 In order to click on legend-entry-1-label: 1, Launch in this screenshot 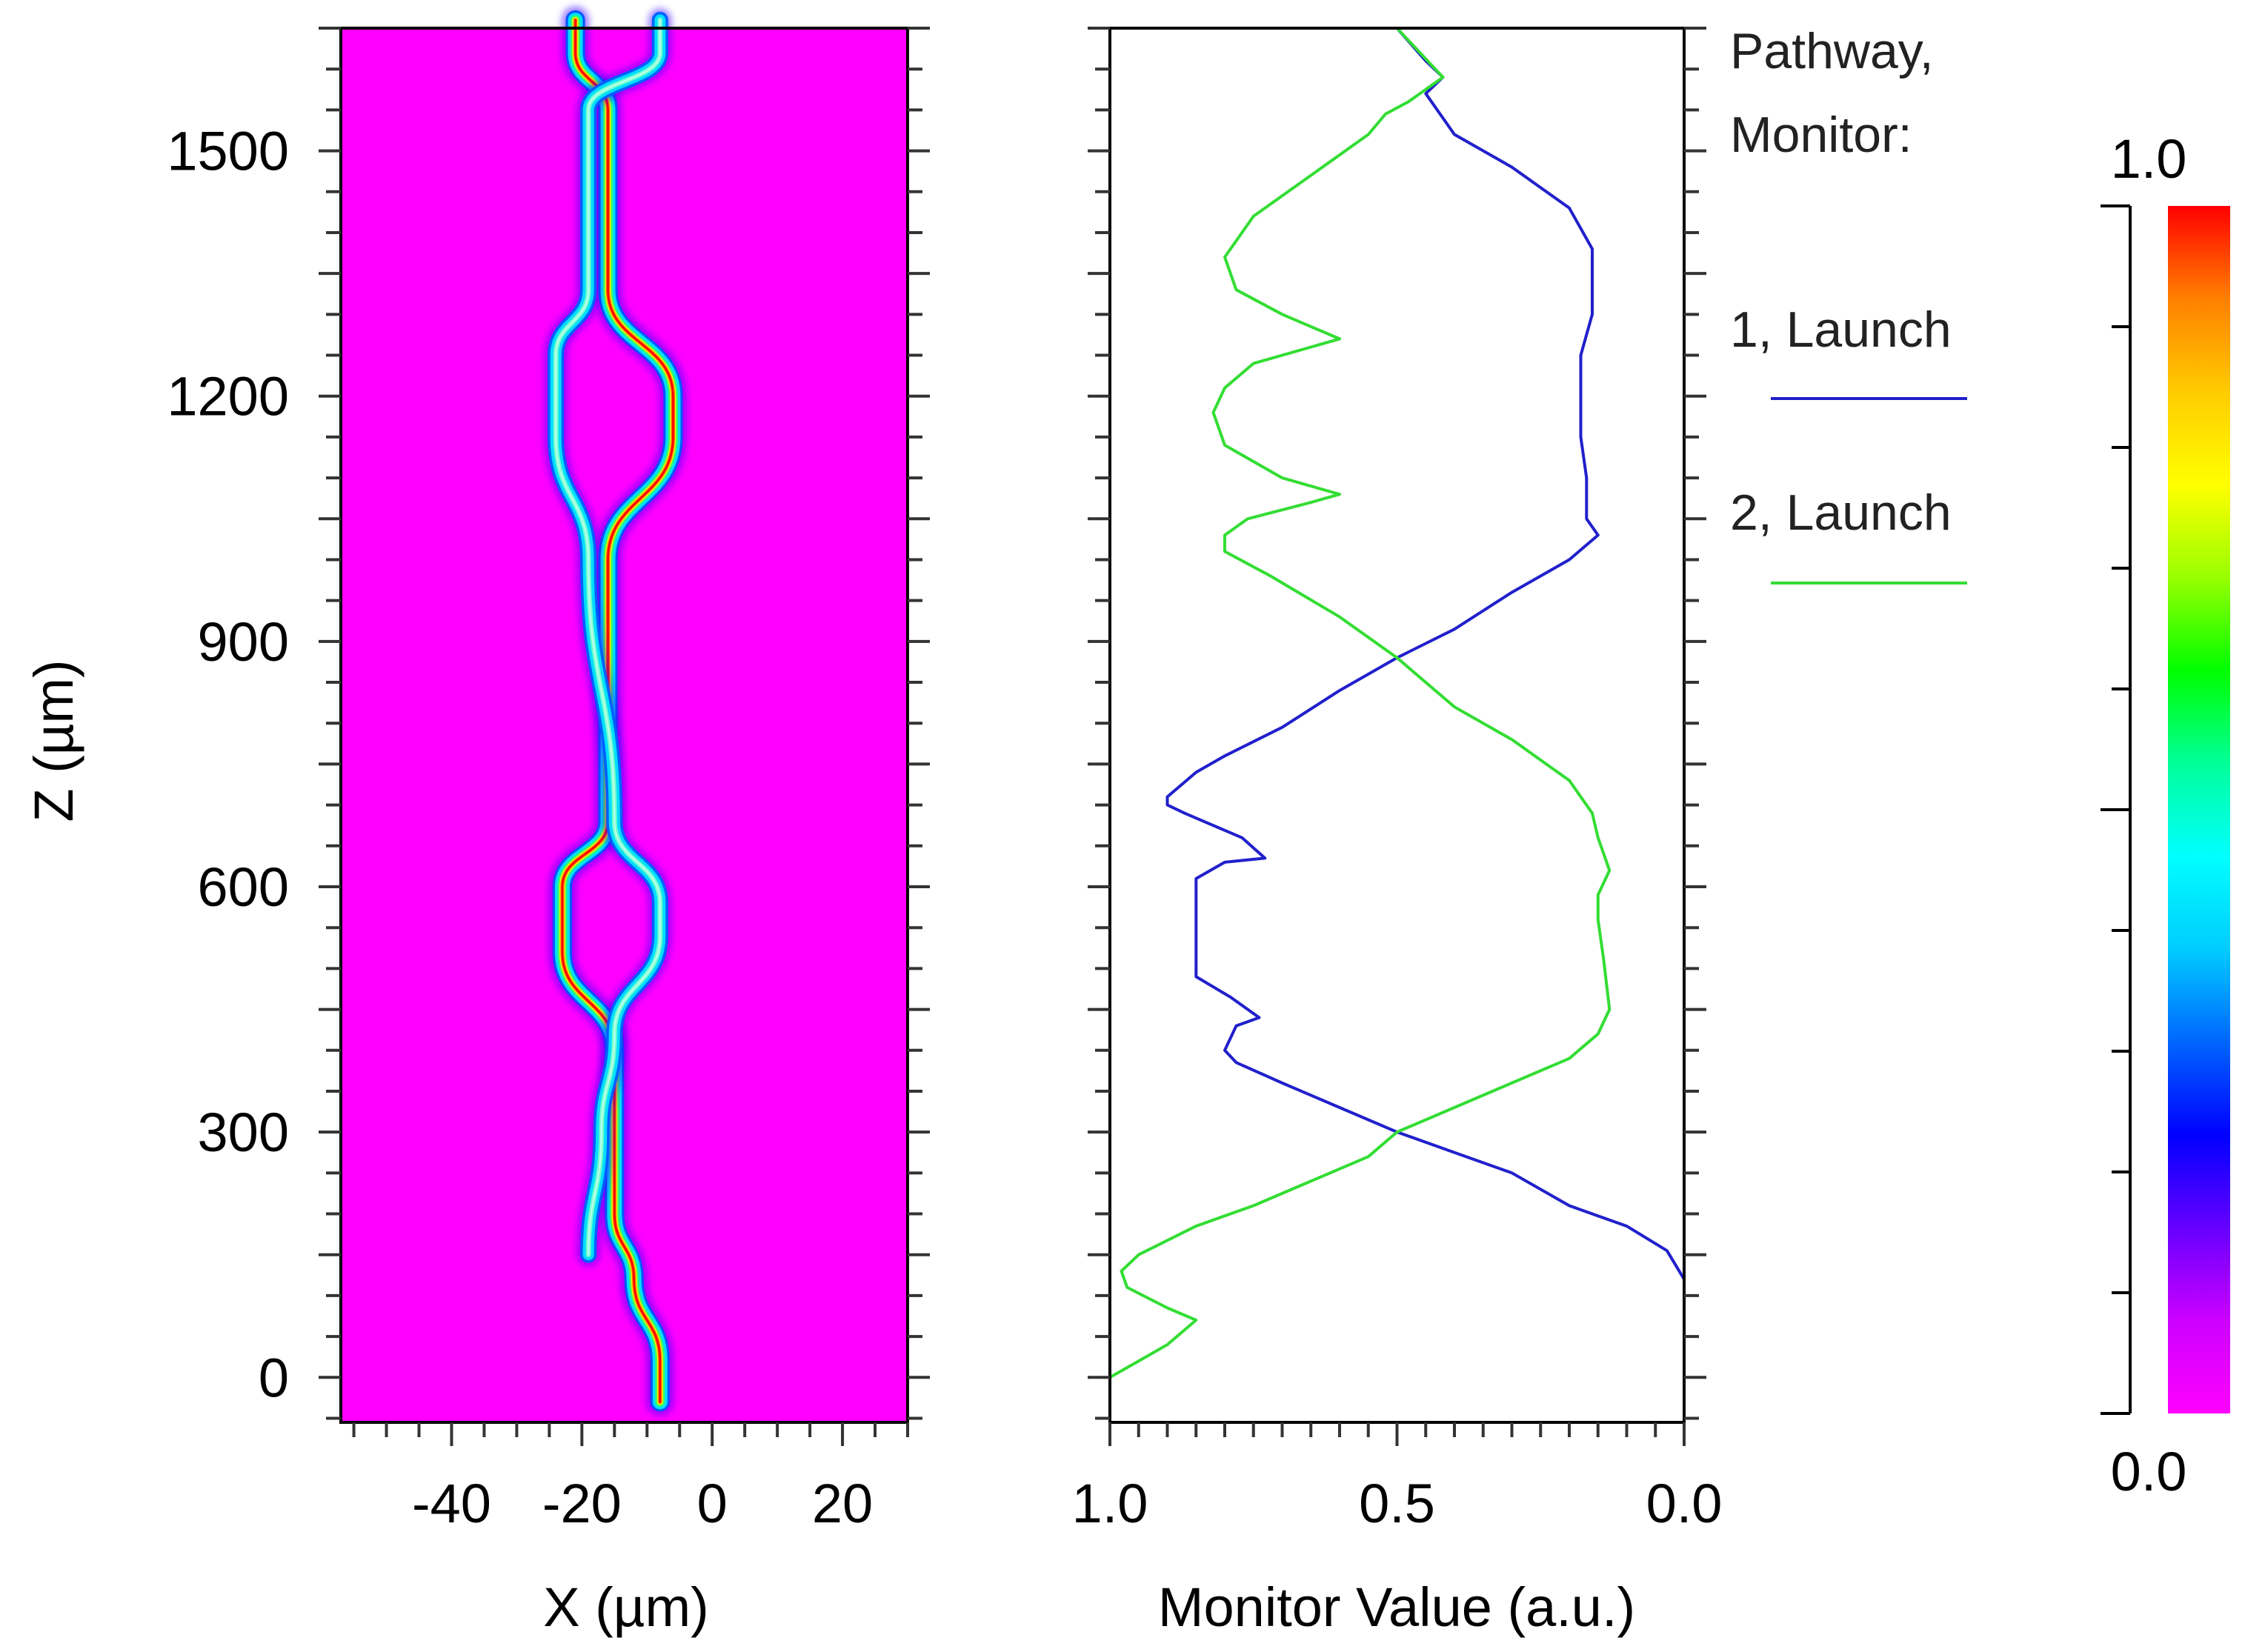, I will do `click(1841, 330)`.